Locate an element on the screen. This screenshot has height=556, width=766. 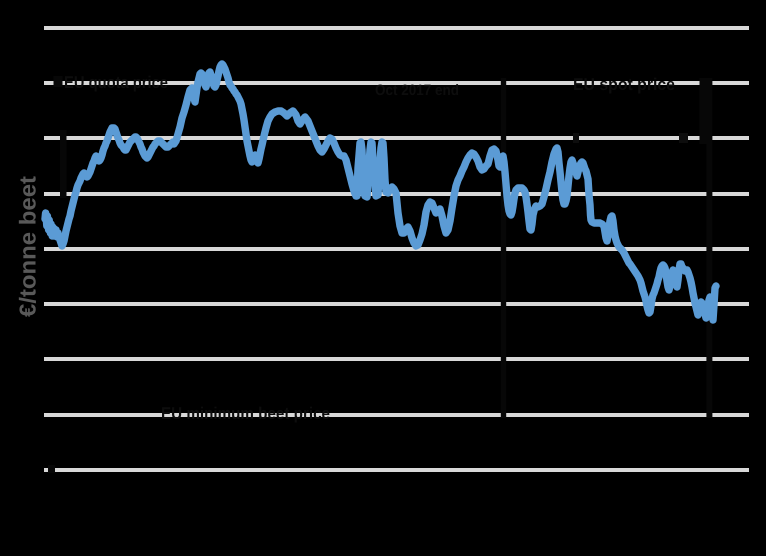
svg-text: €/tonne beet is located at coordinates (28, 246).